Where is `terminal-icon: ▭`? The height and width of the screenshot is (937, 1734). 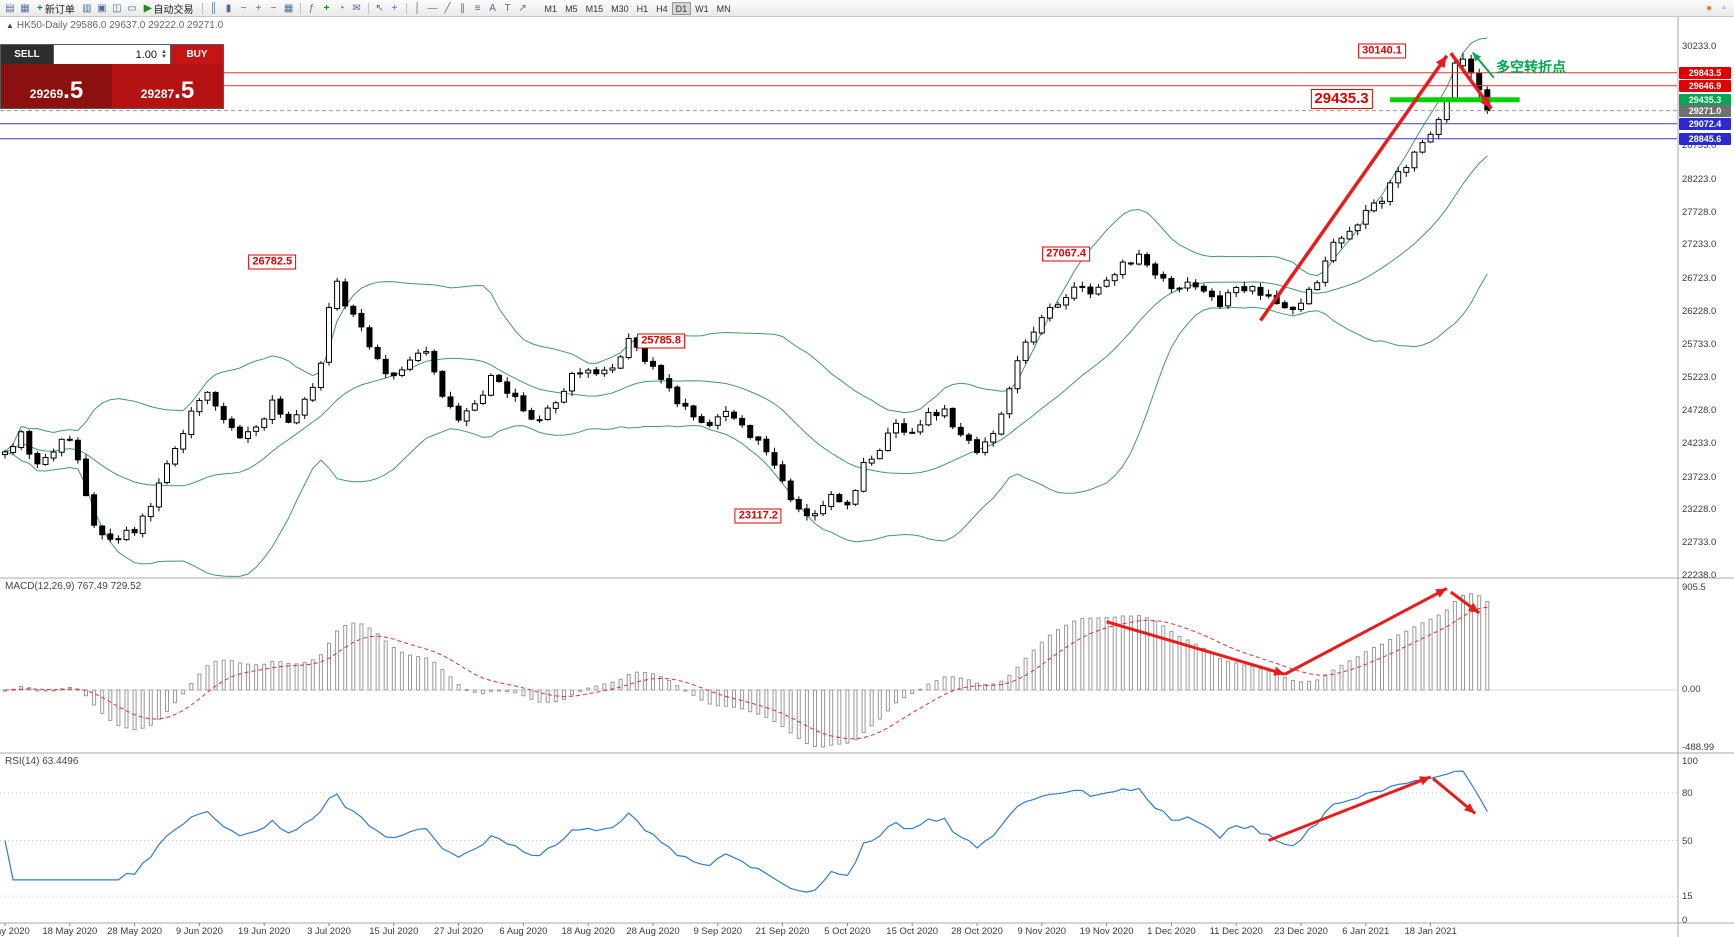 terminal-icon: ▭ is located at coordinates (132, 8).